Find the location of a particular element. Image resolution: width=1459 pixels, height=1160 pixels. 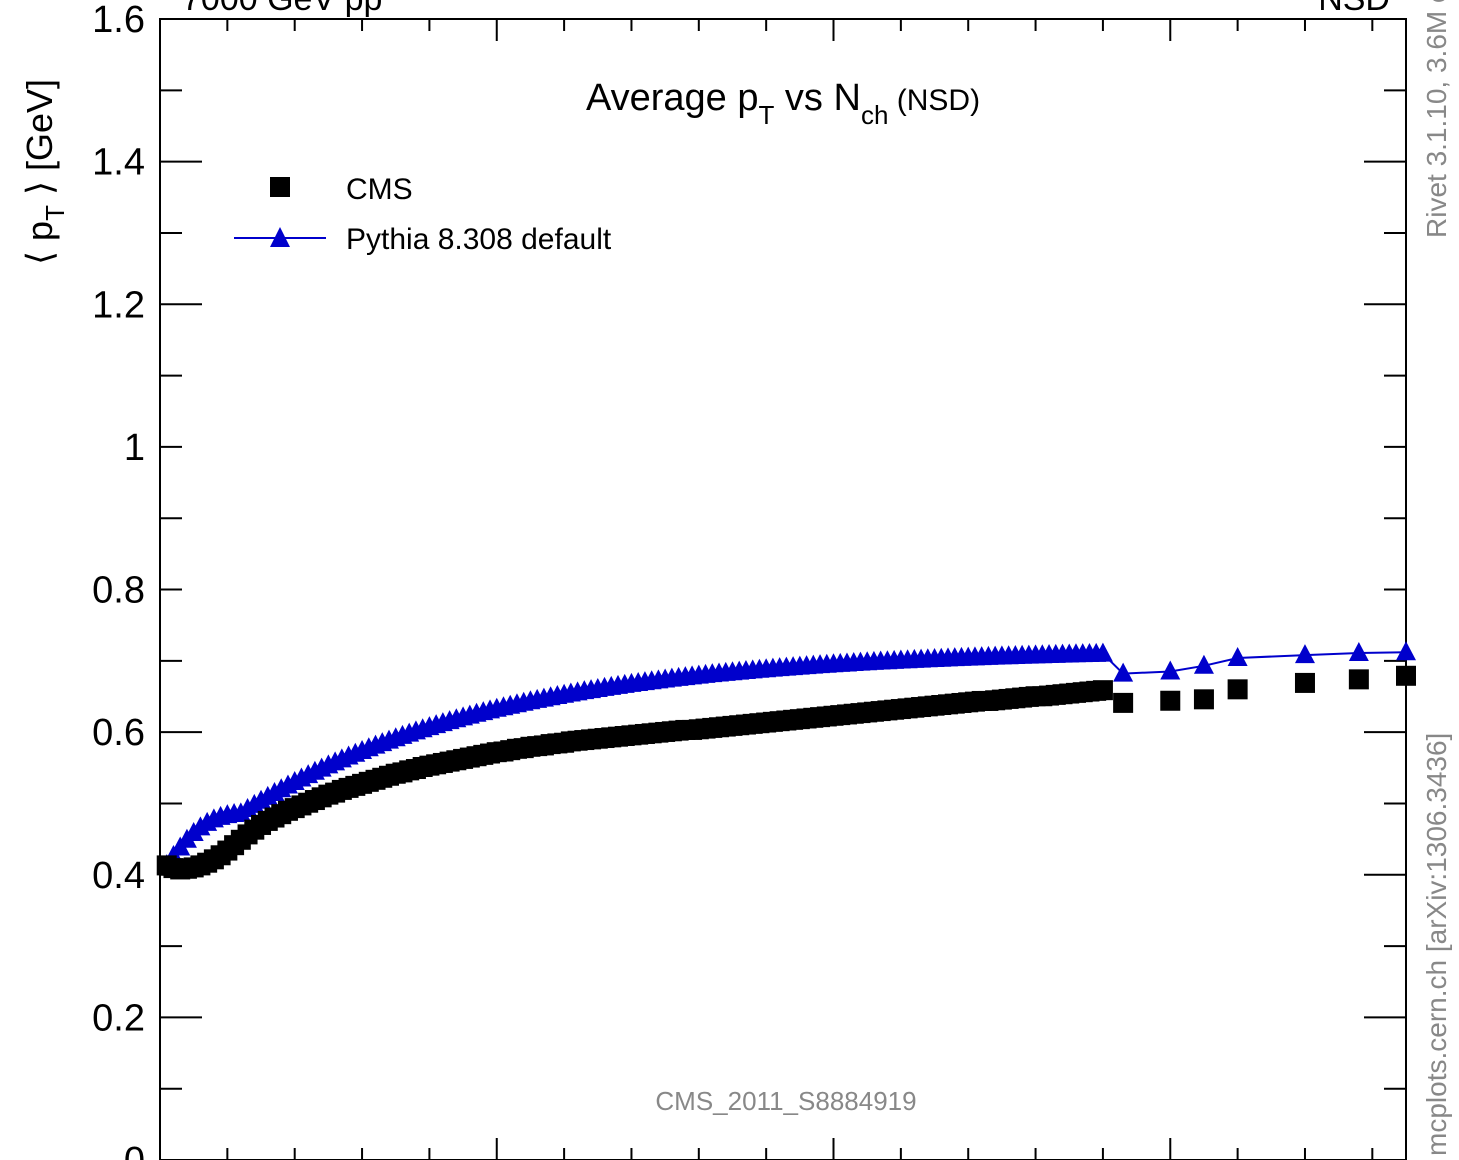

chart-title: Average pT vs Nch (NSD) is located at coordinates (783, 103).